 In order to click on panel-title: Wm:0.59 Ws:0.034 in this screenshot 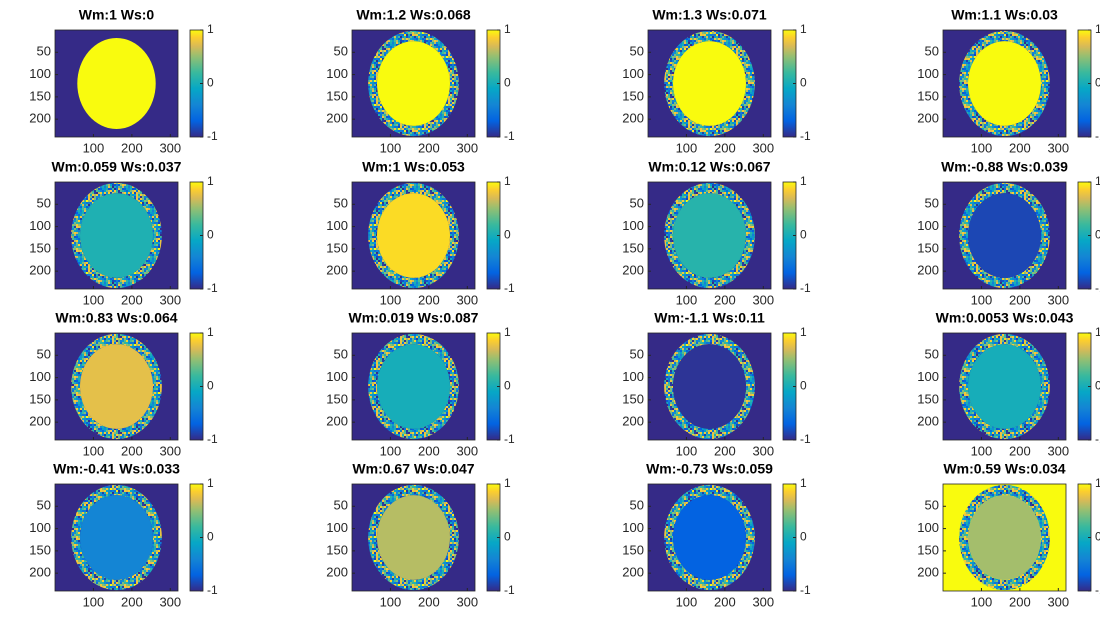, I will do `click(1004, 469)`.